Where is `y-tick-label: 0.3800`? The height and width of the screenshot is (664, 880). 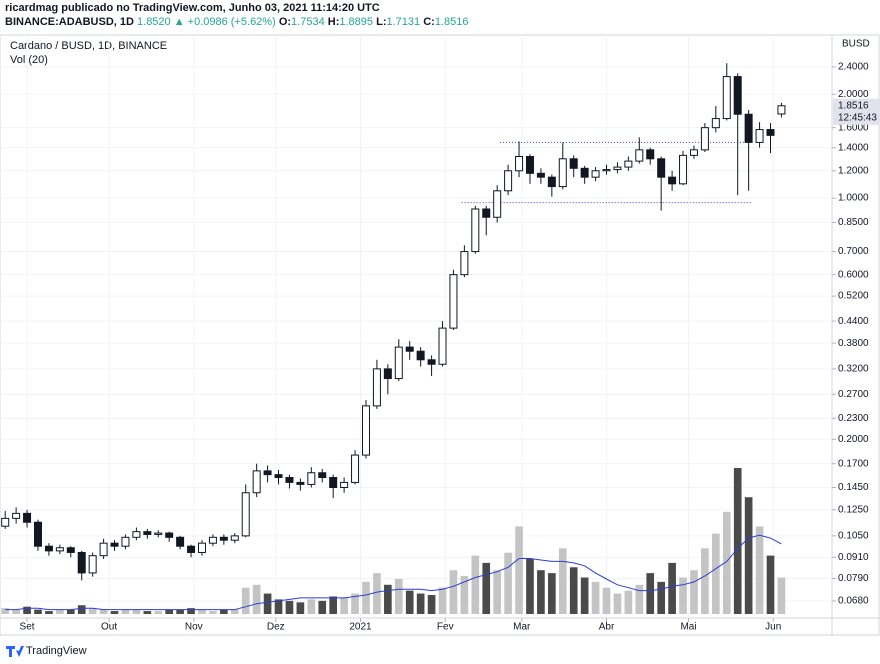 y-tick-label: 0.3800 is located at coordinates (853, 343).